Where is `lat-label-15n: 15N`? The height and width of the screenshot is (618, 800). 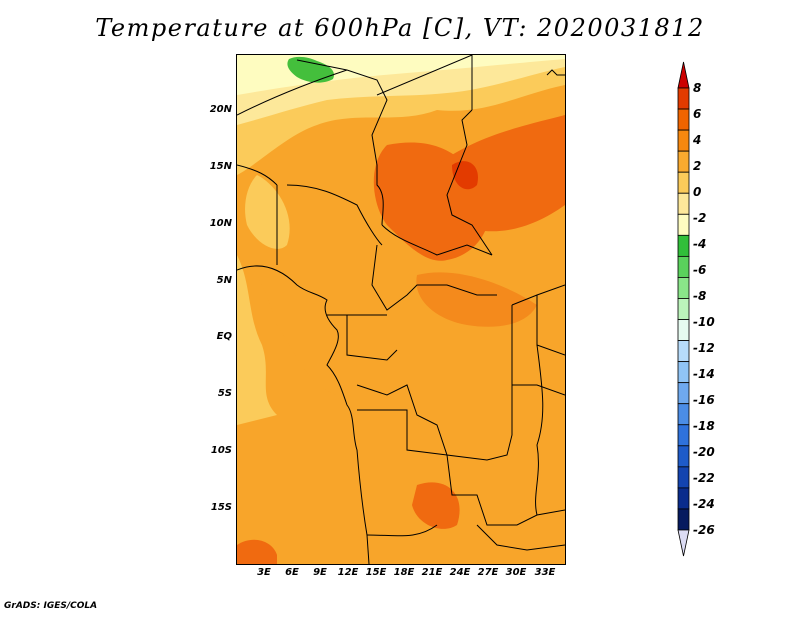 lat-label-15n: 15N is located at coordinates (220, 166).